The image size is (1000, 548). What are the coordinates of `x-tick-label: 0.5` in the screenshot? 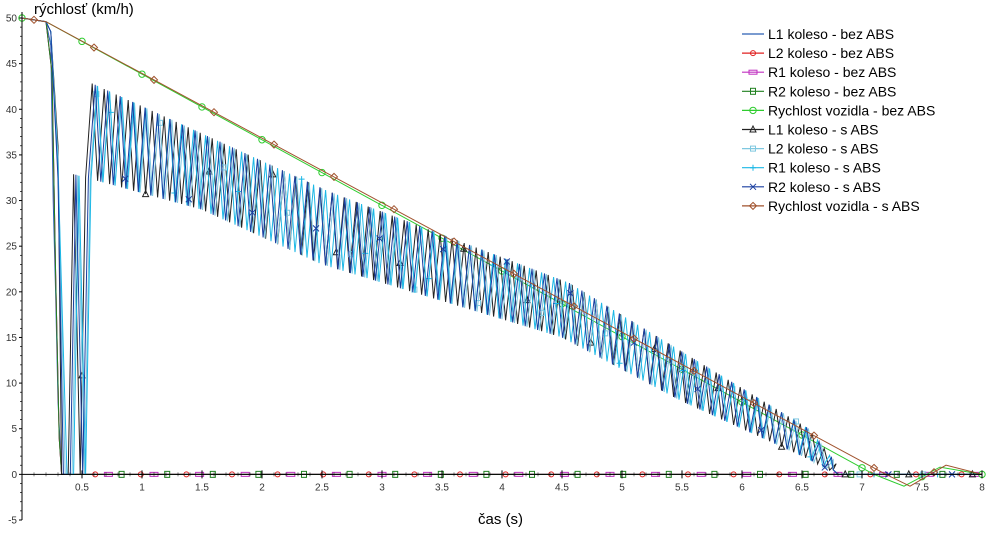 It's located at (82, 487).